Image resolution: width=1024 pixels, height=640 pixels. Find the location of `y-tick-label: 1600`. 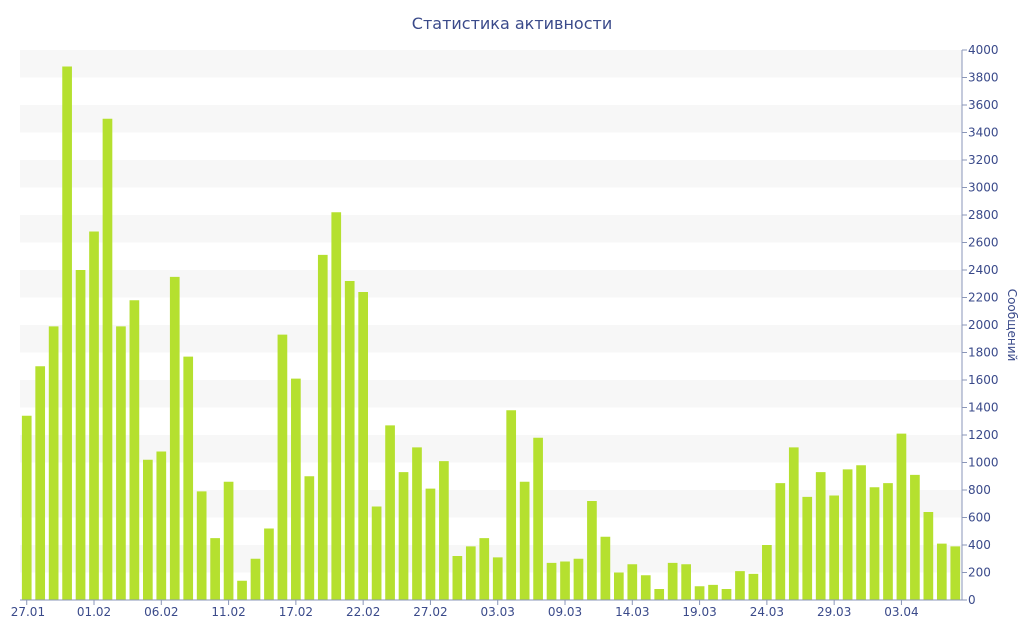

y-tick-label: 1600 is located at coordinates (983, 380).